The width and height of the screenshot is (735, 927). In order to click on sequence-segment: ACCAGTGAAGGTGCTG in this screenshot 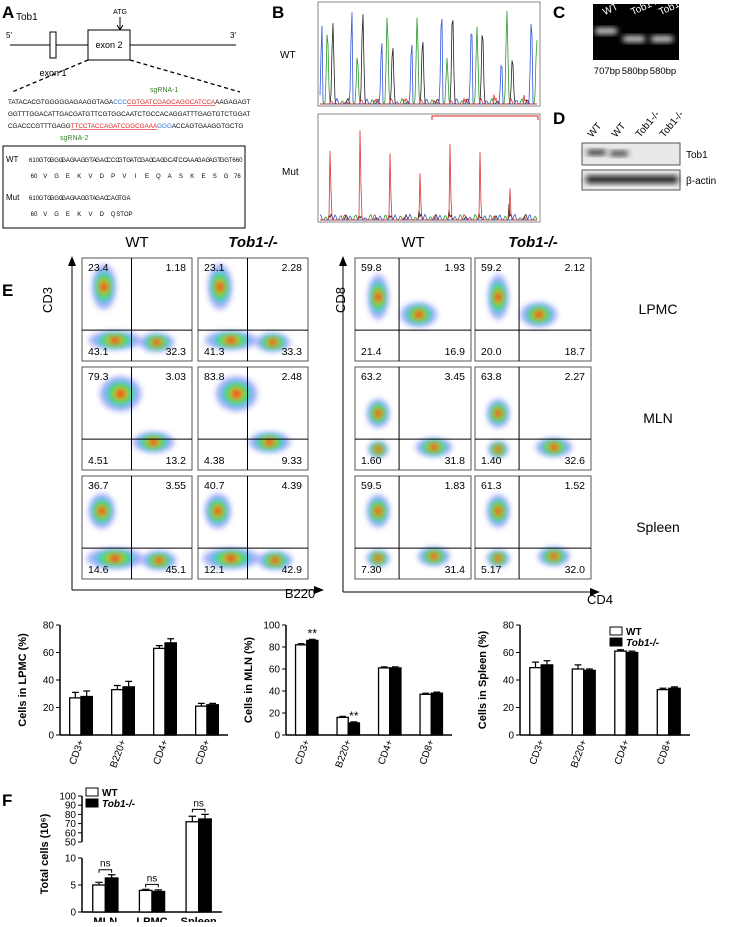, I will do `click(207, 126)`.